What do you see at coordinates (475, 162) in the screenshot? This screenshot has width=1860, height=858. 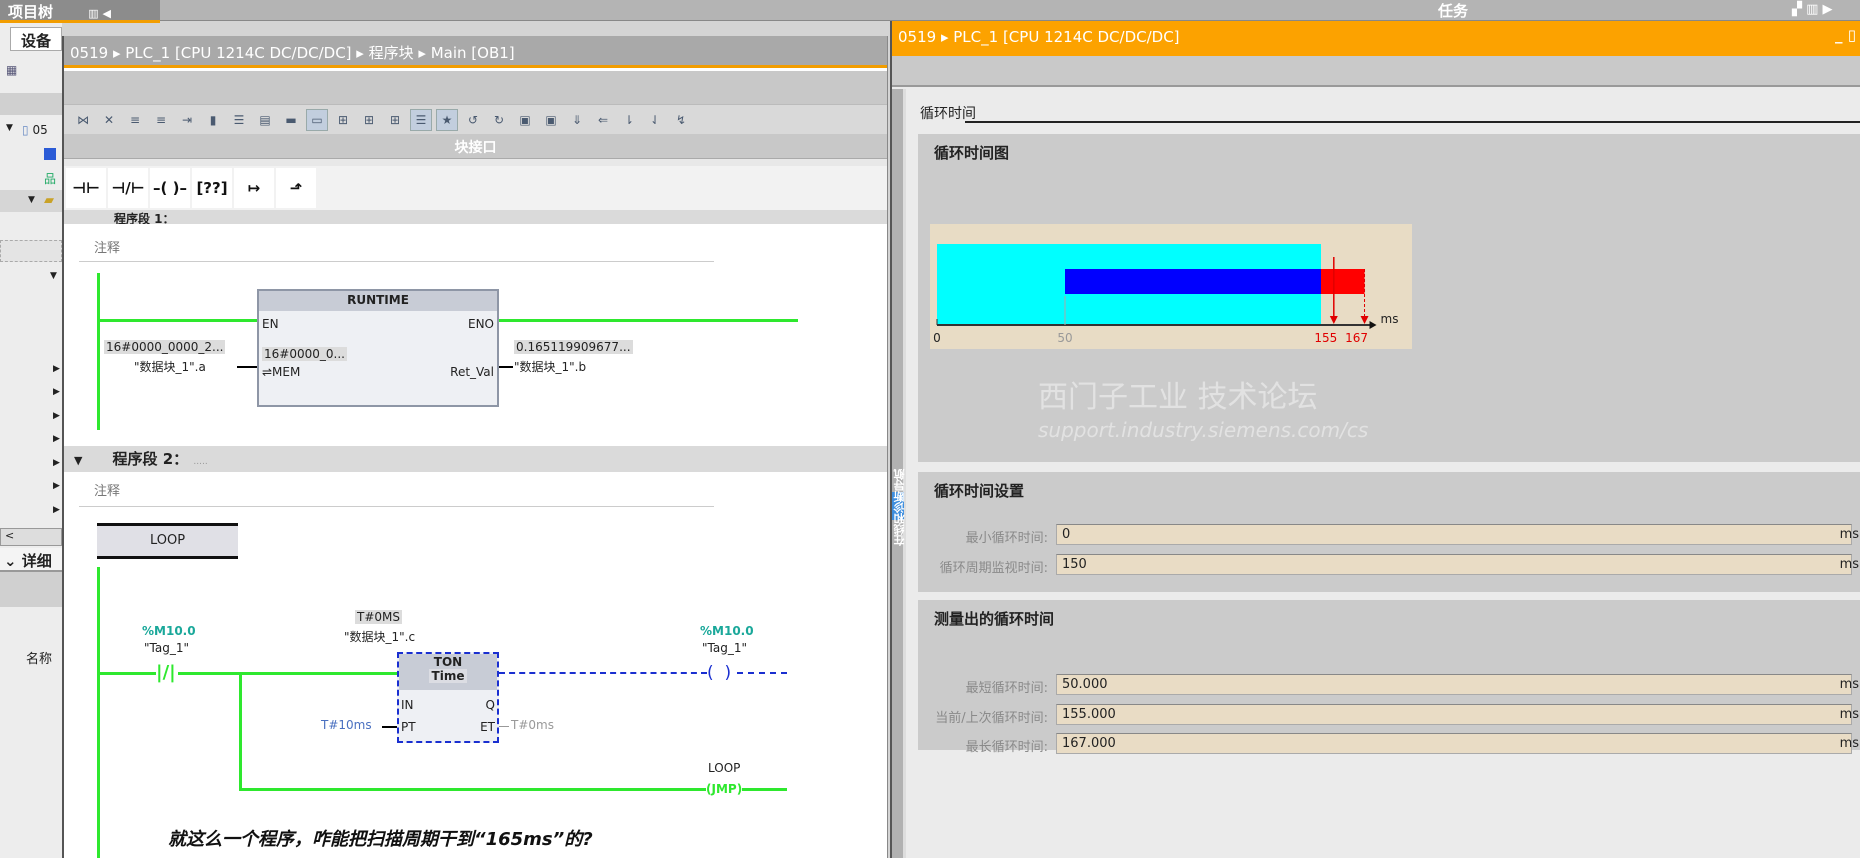 I see `splitter` at bounding box center [475, 162].